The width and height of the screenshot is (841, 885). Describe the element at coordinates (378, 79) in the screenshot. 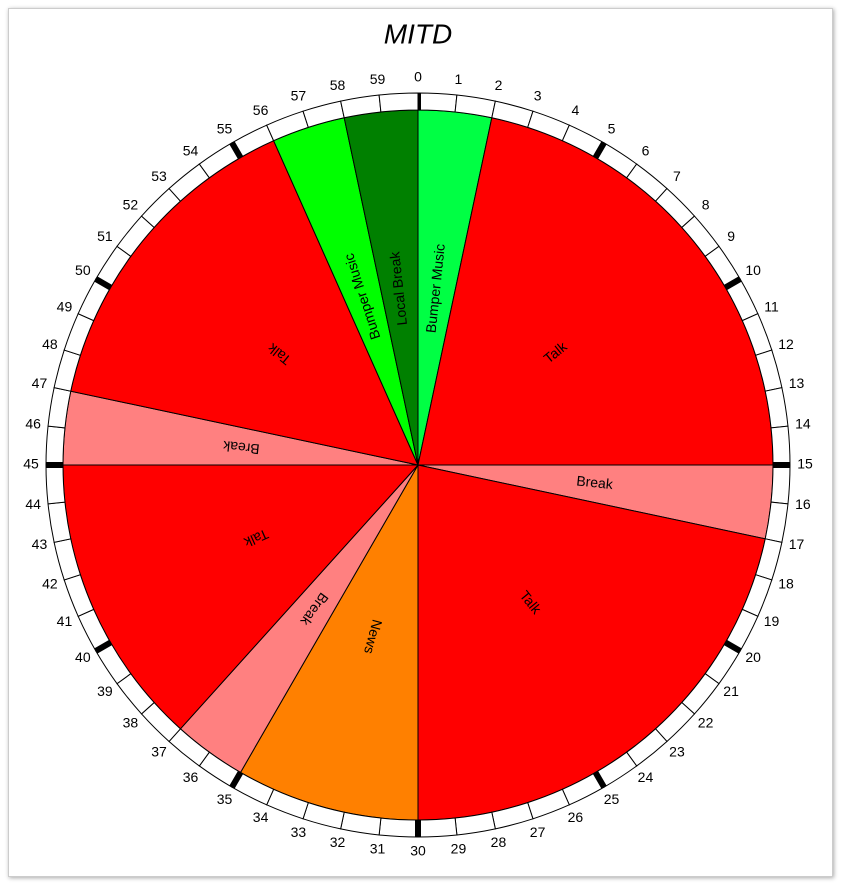

I see `dial-label: 59` at that location.